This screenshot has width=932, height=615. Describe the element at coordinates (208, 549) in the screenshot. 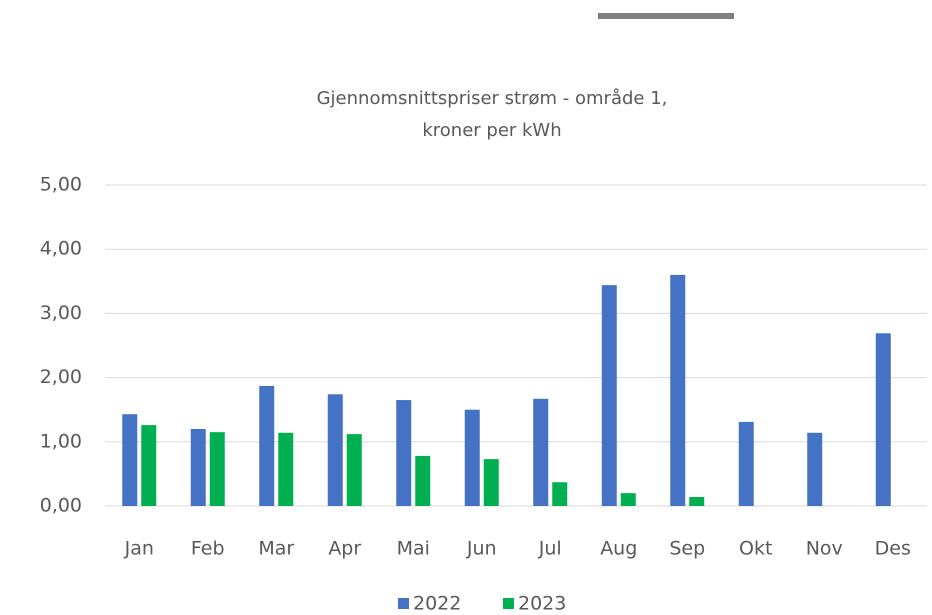

I see `x-tick-label: Feb` at that location.